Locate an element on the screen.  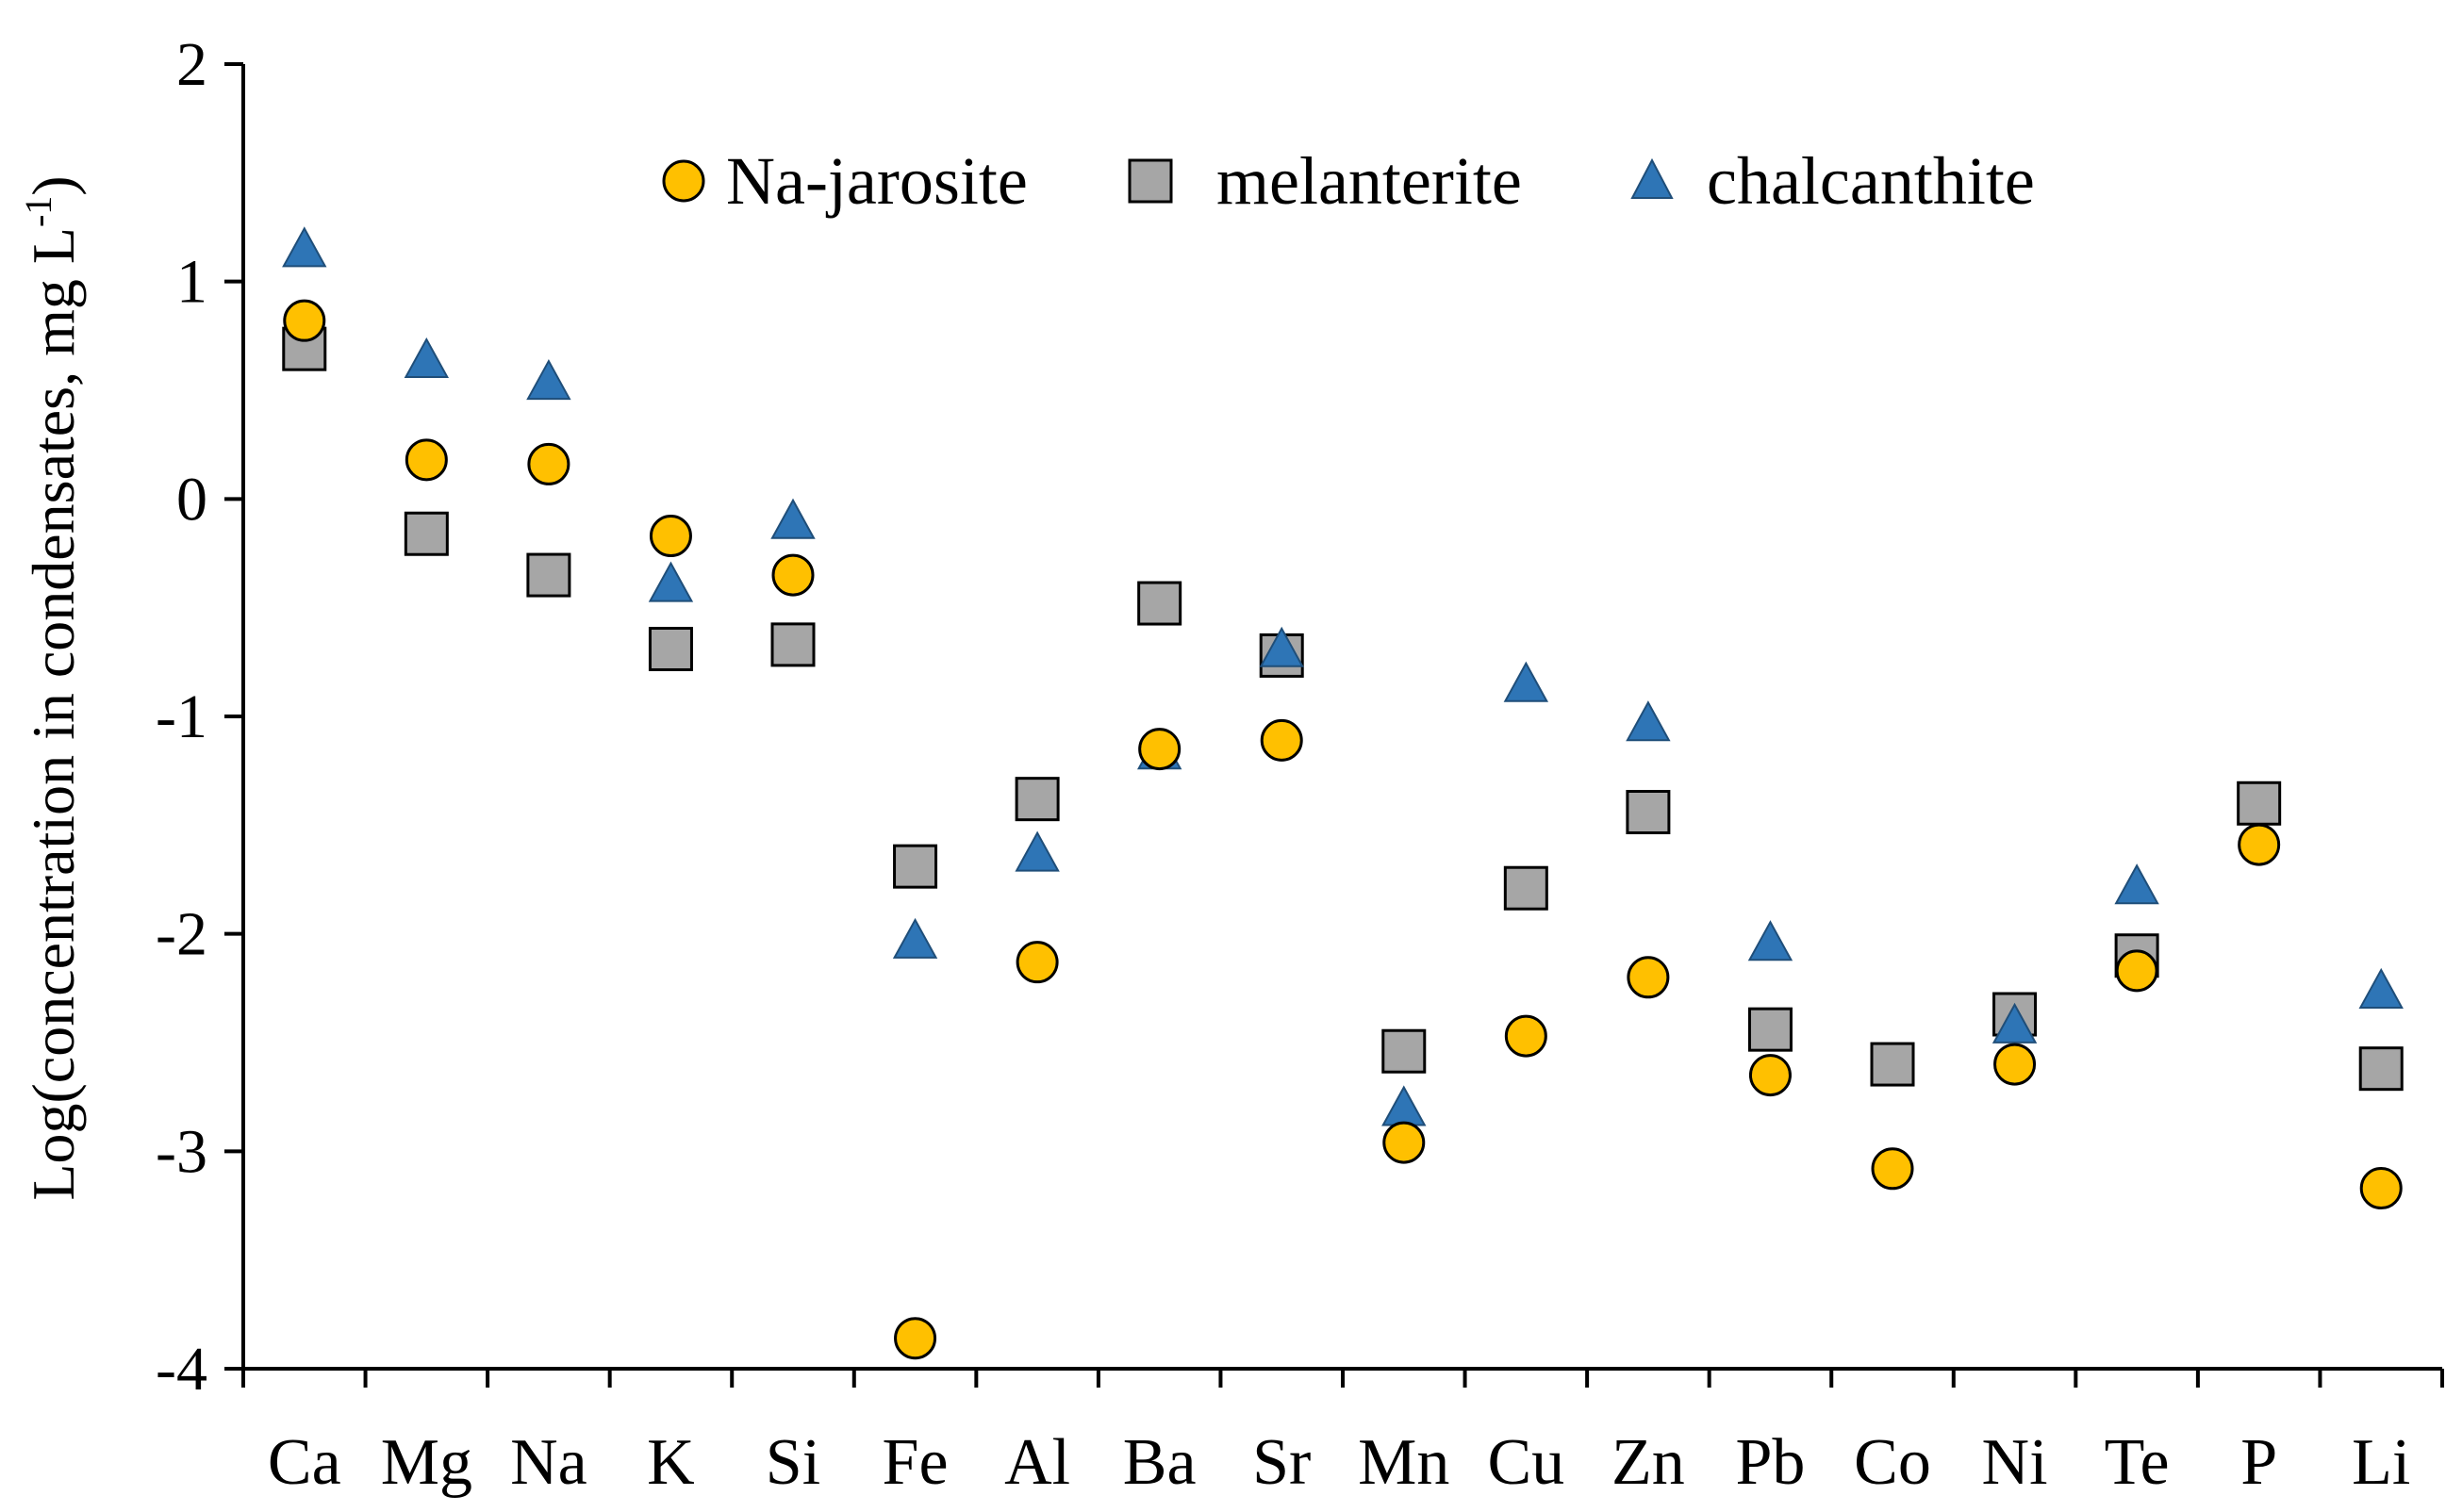
y-axis-title-sup: -1 is located at coordinates (38, 212).